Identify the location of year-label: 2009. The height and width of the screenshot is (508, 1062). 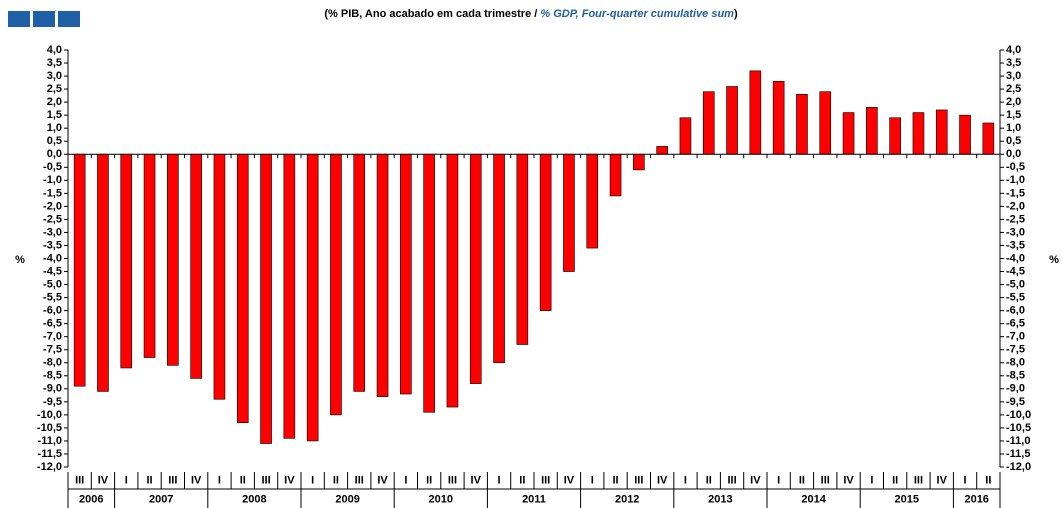
(347, 499).